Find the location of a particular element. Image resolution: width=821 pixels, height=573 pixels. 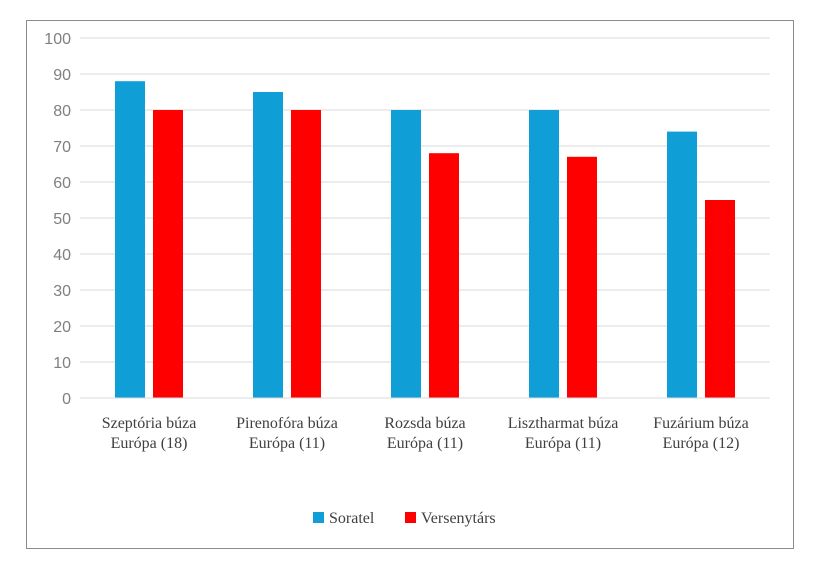

x-tick-label: Fuzárium búza is located at coordinates (701, 423).